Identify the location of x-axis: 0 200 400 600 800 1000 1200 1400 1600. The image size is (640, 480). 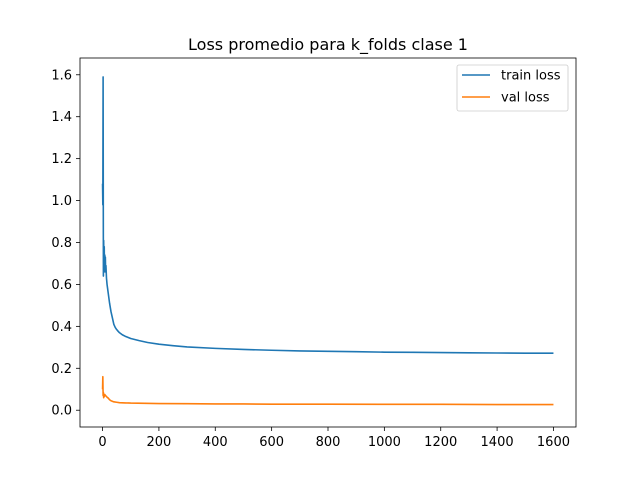
(334, 438).